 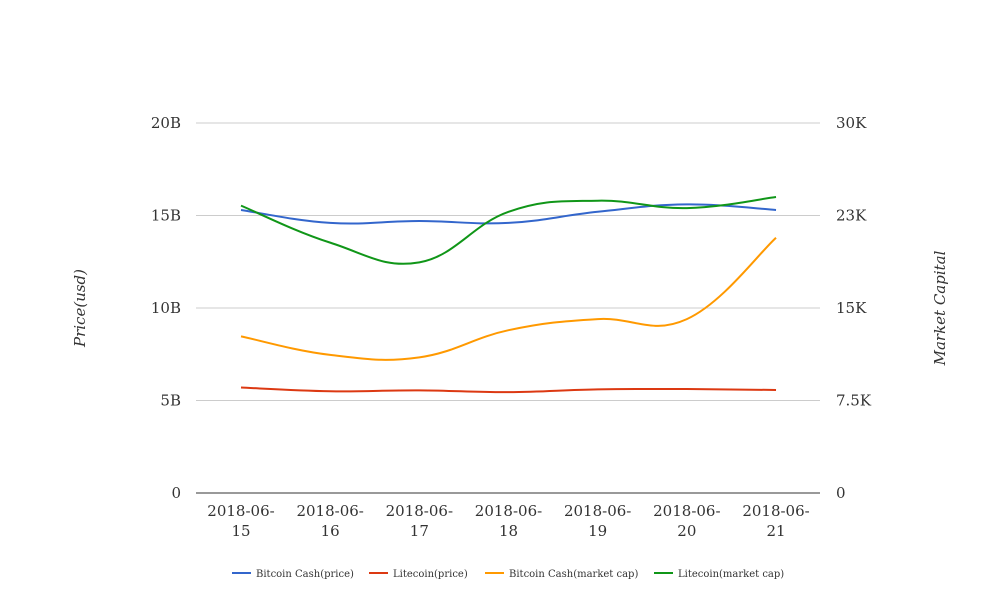 What do you see at coordinates (841, 493) in the screenshot?
I see `right-tick-label: 0` at bounding box center [841, 493].